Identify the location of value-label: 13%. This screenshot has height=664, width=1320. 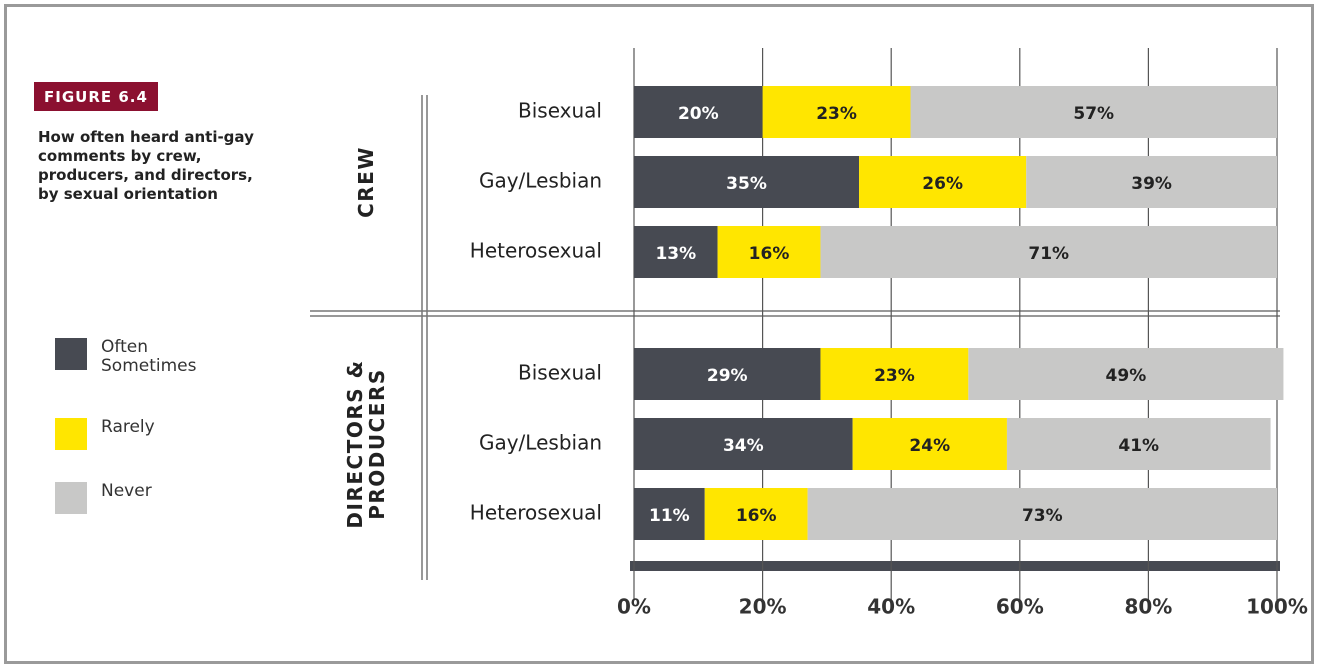
(675, 254).